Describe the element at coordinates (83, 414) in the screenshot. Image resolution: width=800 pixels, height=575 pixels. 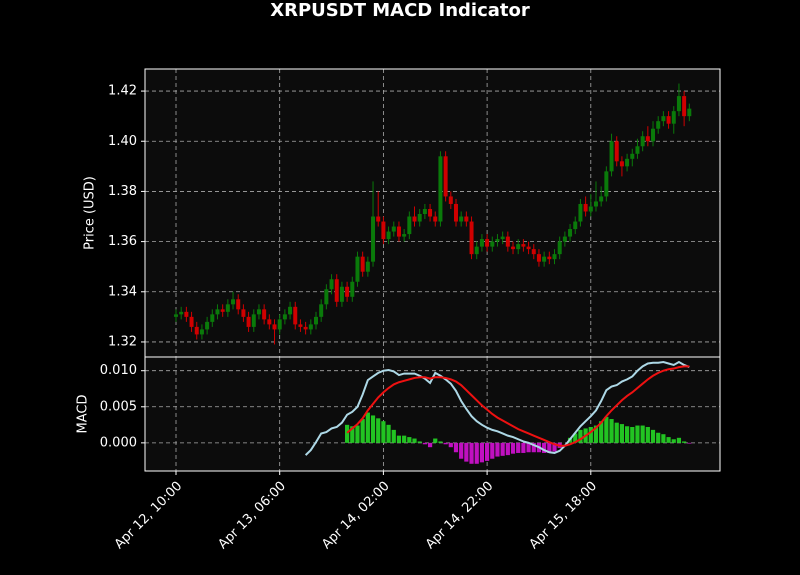
I see `y-axis-label: MACD` at that location.